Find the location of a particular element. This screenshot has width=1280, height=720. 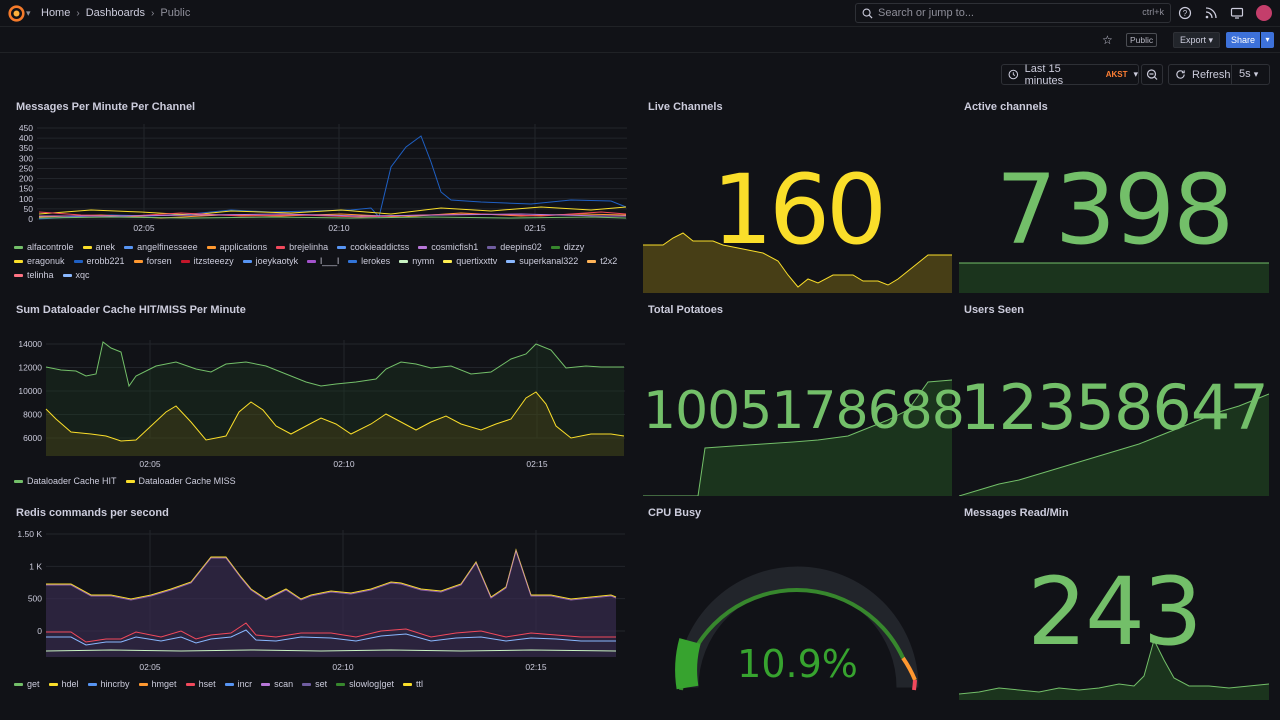

divider is located at coordinates (1231, 74).